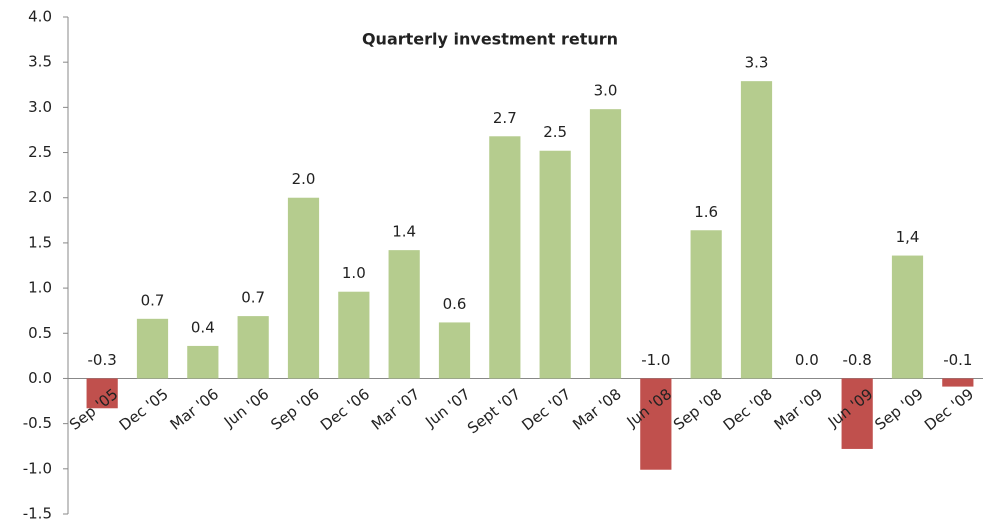 The image size is (986, 521). What do you see at coordinates (37, 423) in the screenshot?
I see `y-tick-label: -0.5` at bounding box center [37, 423].